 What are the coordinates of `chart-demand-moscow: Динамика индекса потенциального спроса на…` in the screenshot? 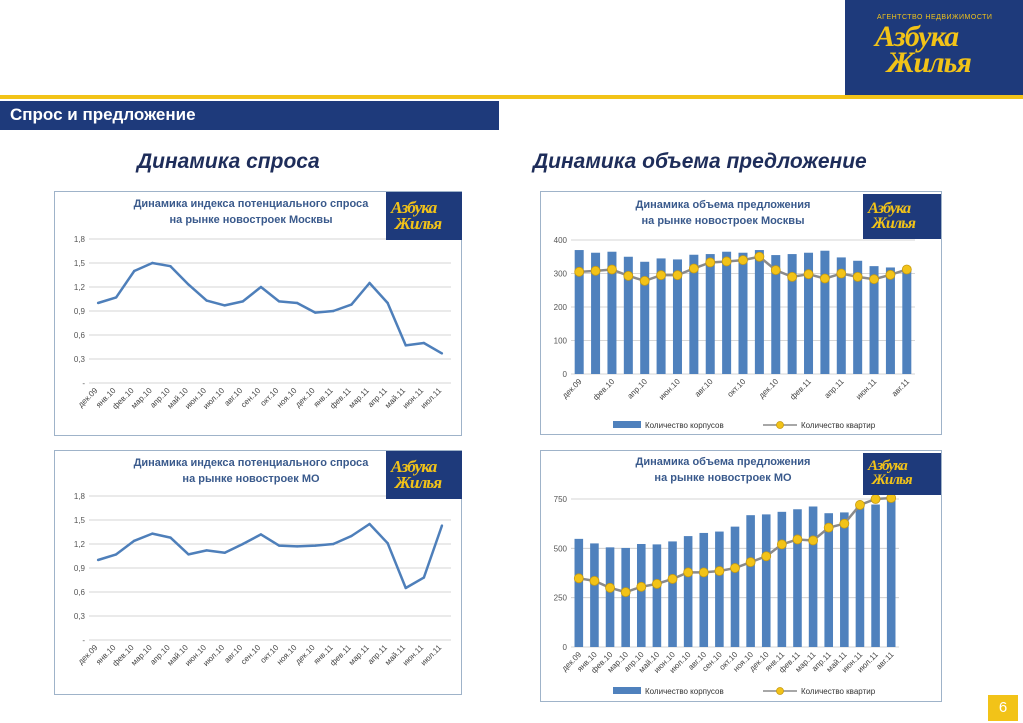 It's located at (258, 313).